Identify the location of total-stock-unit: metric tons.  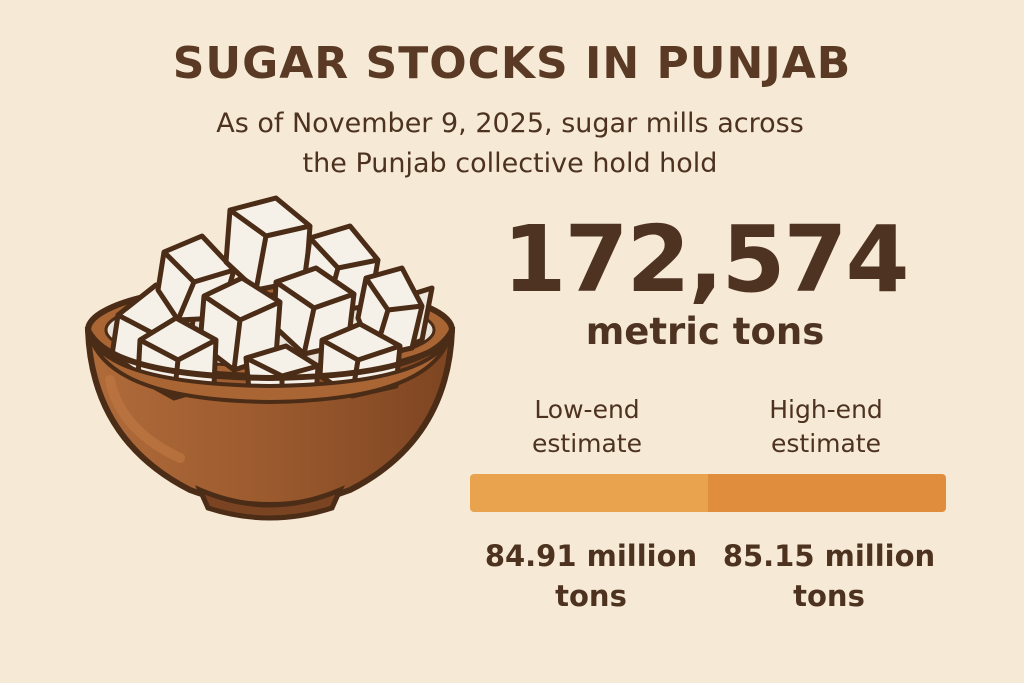
(705, 331).